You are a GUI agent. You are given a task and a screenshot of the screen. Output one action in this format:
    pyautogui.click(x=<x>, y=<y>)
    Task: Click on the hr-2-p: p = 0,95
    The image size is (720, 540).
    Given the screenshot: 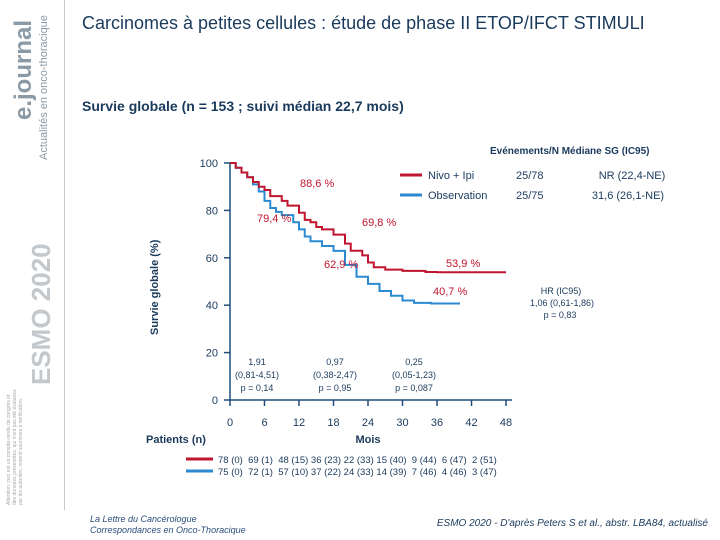 What is the action you would take?
    pyautogui.click(x=335, y=388)
    